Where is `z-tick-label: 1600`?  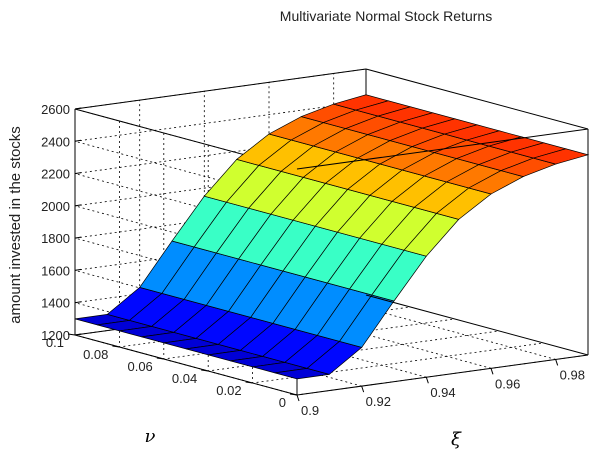 z-tick-label: 1600 is located at coordinates (55, 270).